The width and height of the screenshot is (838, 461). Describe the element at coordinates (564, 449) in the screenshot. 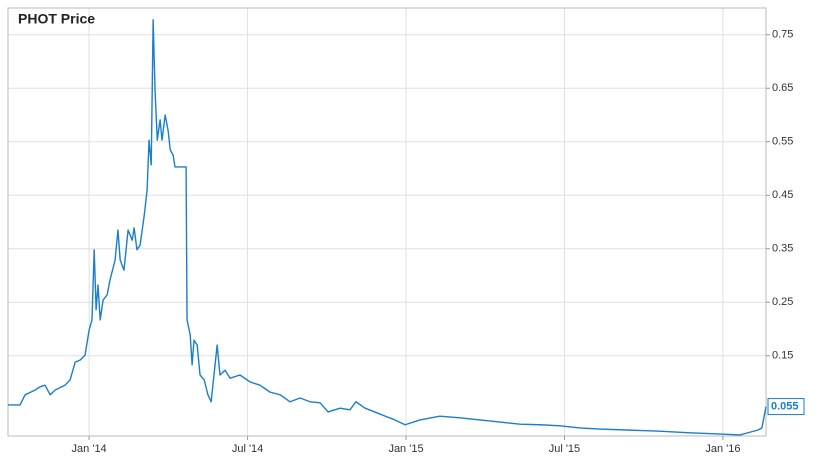

I see `x-tick-label: Jul '15` at that location.